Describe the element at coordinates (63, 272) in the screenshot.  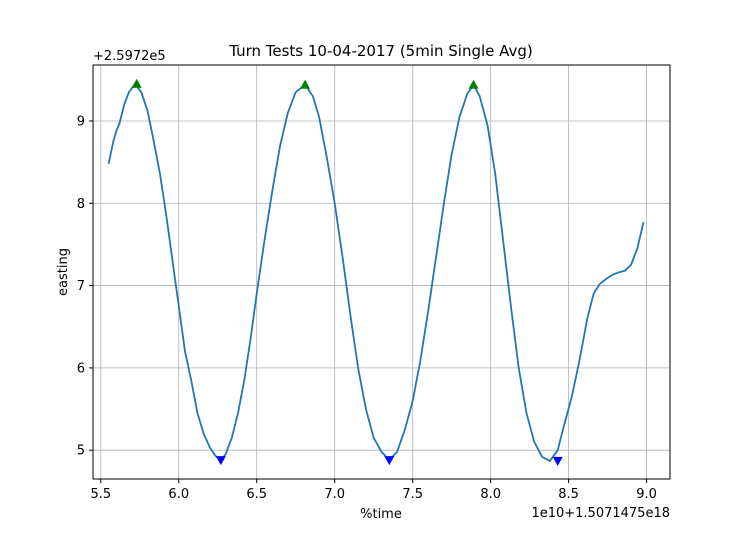
I see `y-axis-title: easting` at that location.